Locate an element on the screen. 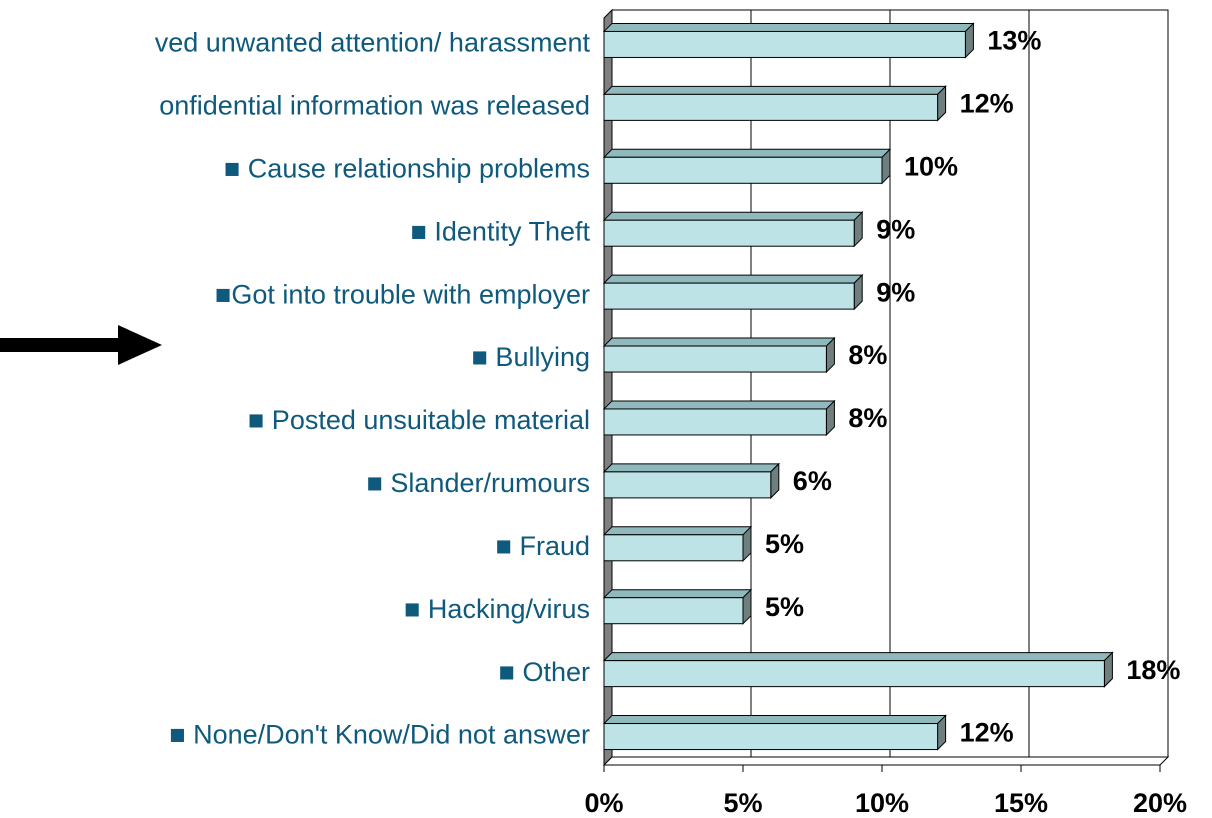  arrow is located at coordinates (81, 345).